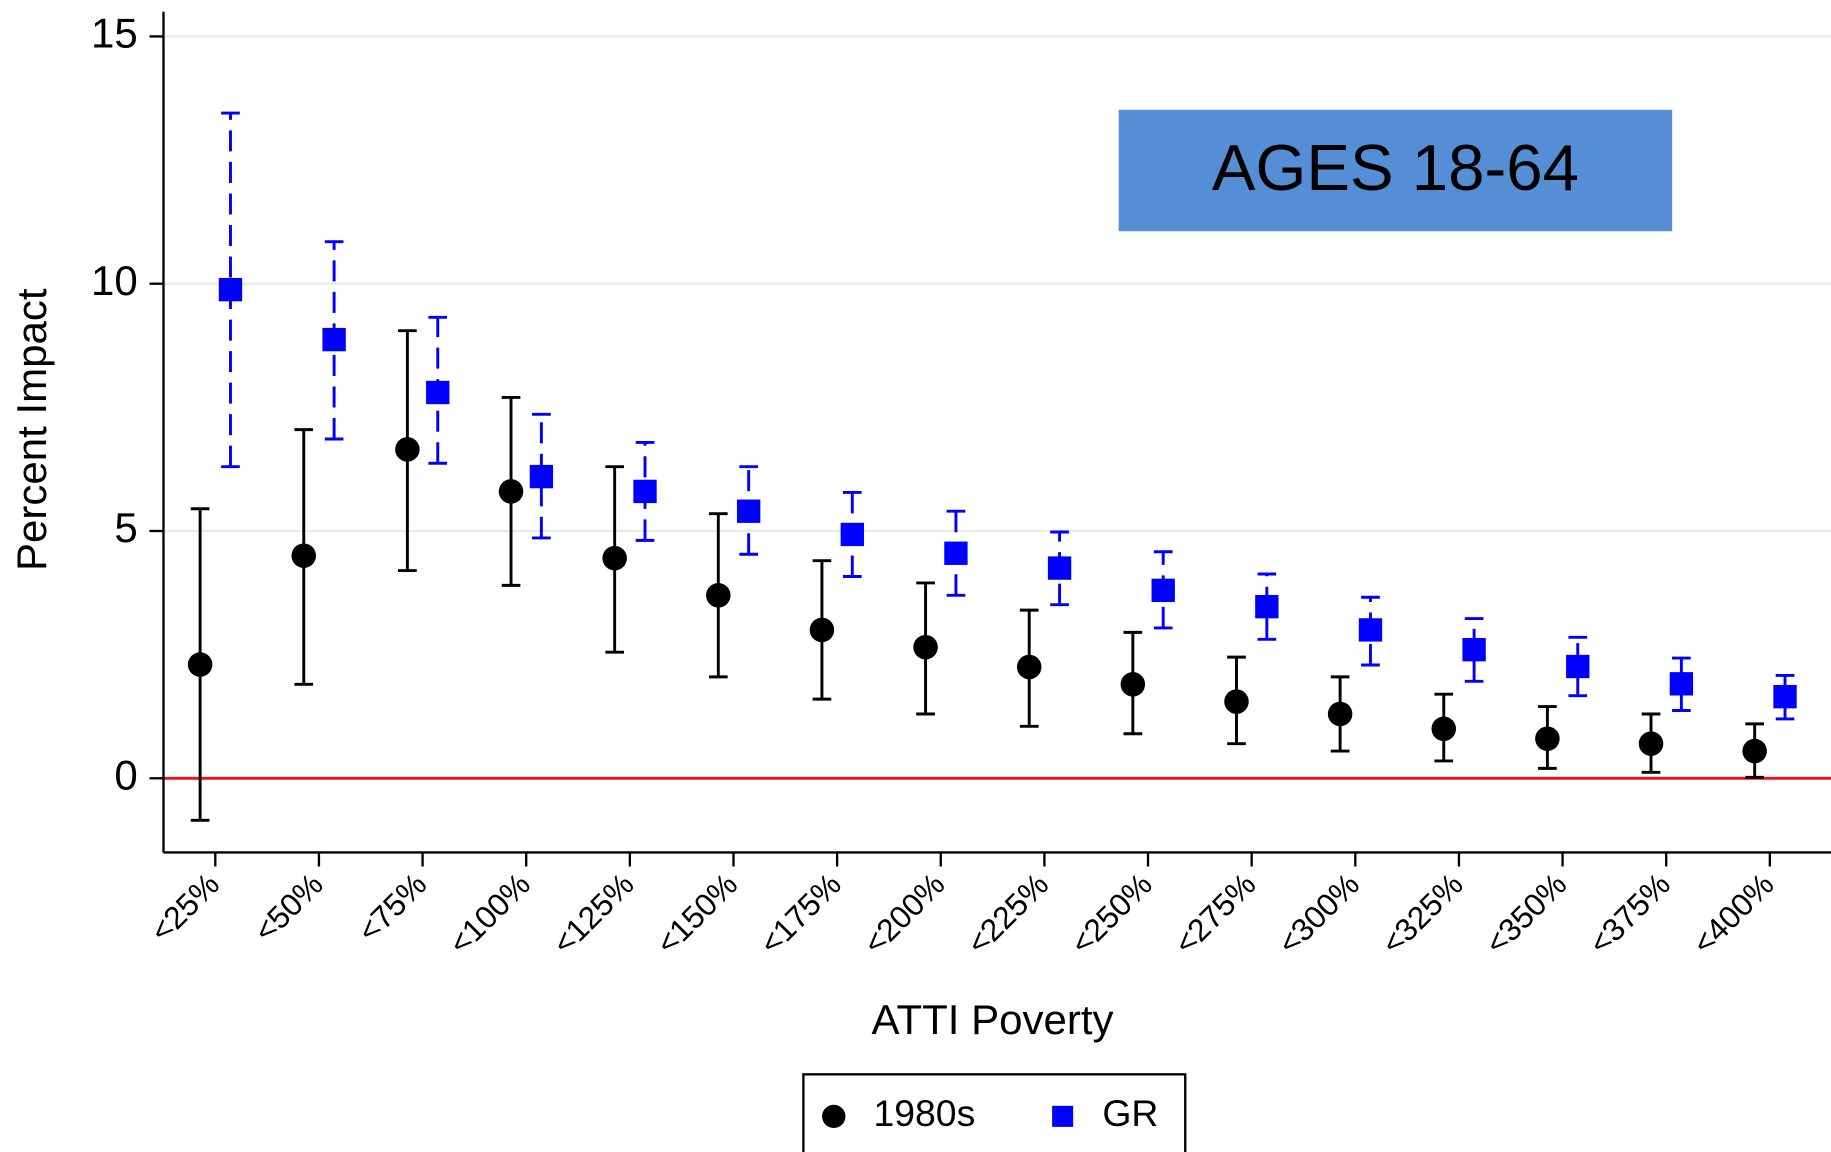 Image resolution: width=1831 pixels, height=1152 pixels. I want to click on x-tick-label: <250%, so click(1110, 913).